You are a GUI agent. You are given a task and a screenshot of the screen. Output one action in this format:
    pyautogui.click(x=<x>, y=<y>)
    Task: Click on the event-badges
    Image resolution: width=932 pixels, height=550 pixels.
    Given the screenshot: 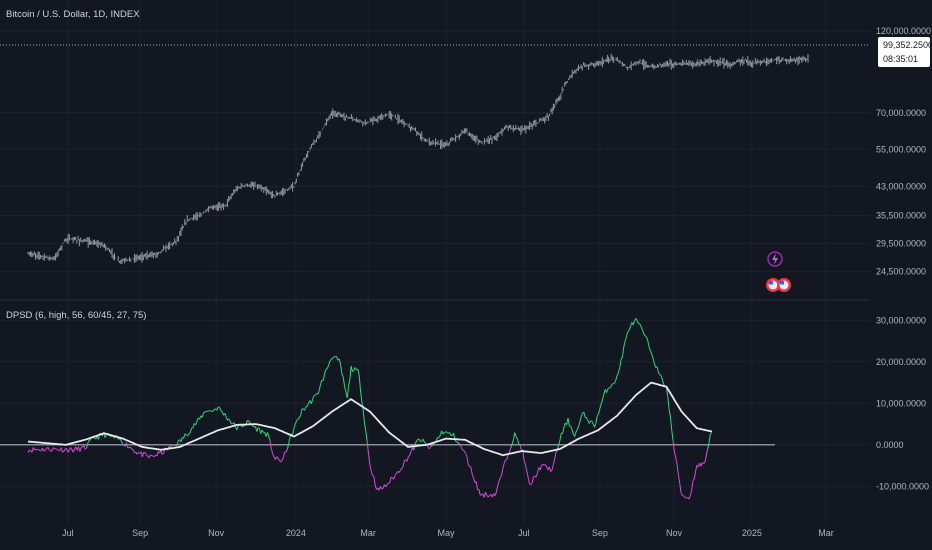 What is the action you would take?
    pyautogui.click(x=778, y=271)
    